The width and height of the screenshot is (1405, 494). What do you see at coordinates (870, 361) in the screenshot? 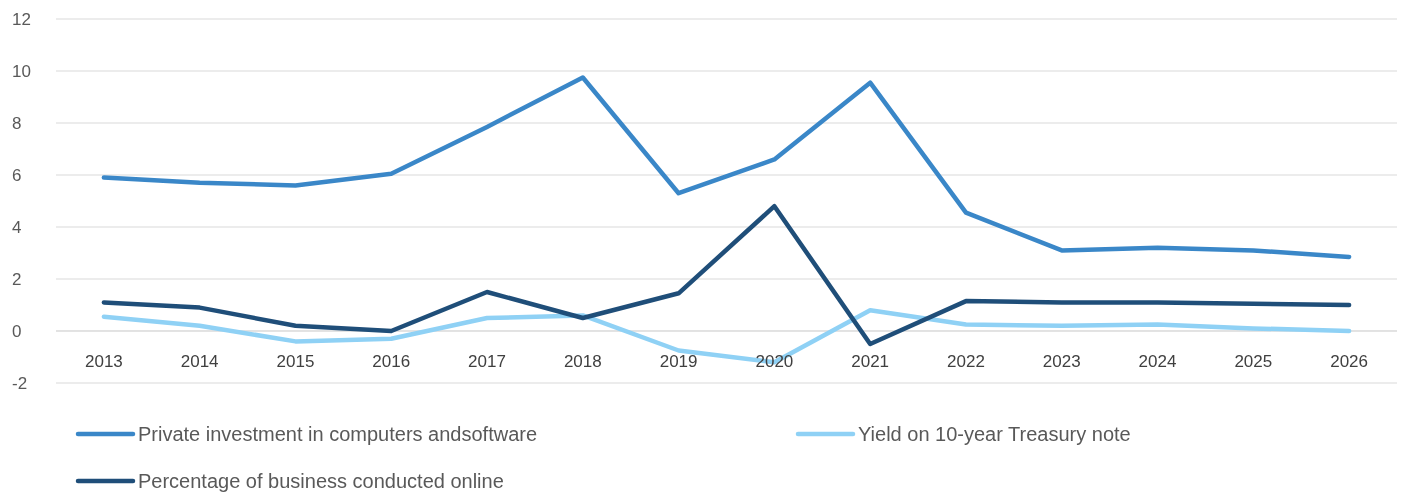
I see `x-tick-label: 2021` at bounding box center [870, 361].